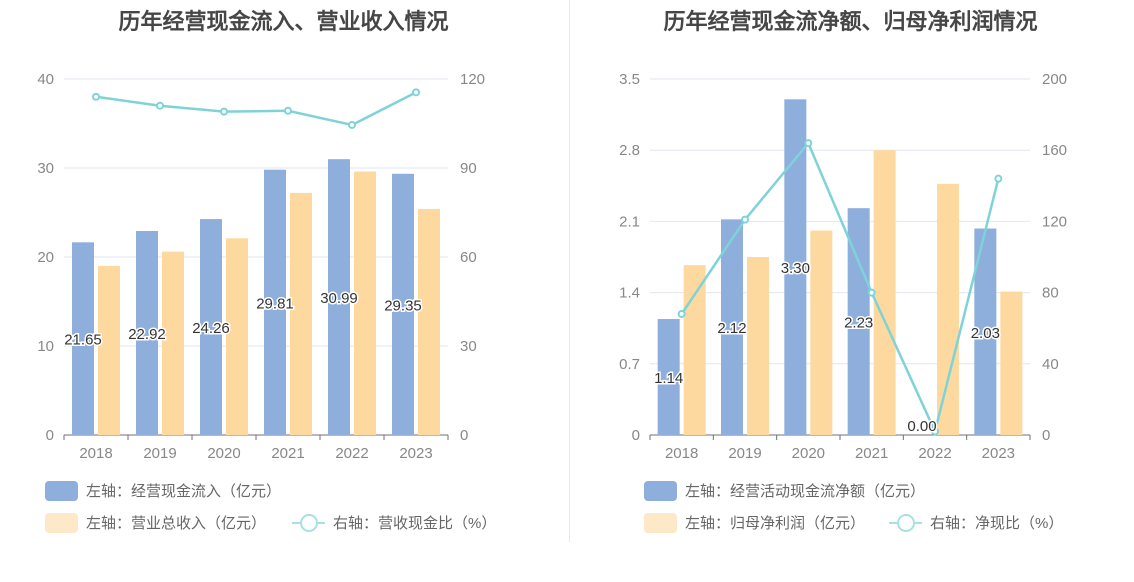  I want to click on chart-title: 历年经营现金流入、营业收入情况, so click(283, 21).